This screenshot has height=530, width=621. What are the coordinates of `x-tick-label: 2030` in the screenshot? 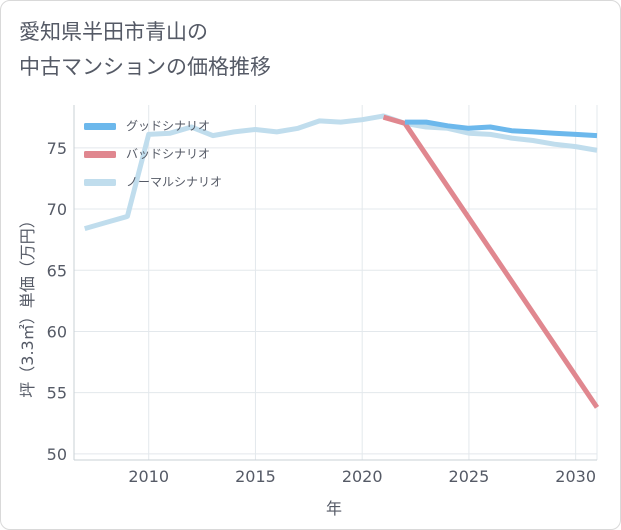 It's located at (575, 476).